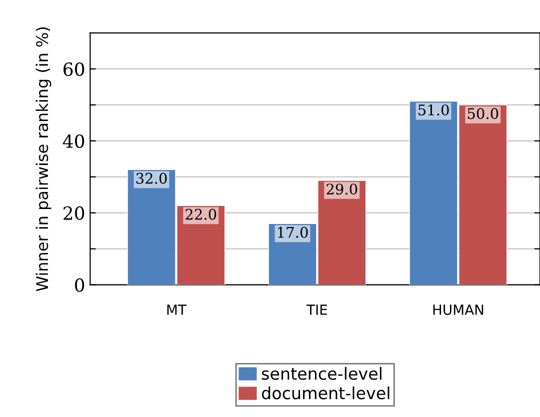 The width and height of the screenshot is (540, 417). I want to click on data-label: 29.0, so click(342, 189).